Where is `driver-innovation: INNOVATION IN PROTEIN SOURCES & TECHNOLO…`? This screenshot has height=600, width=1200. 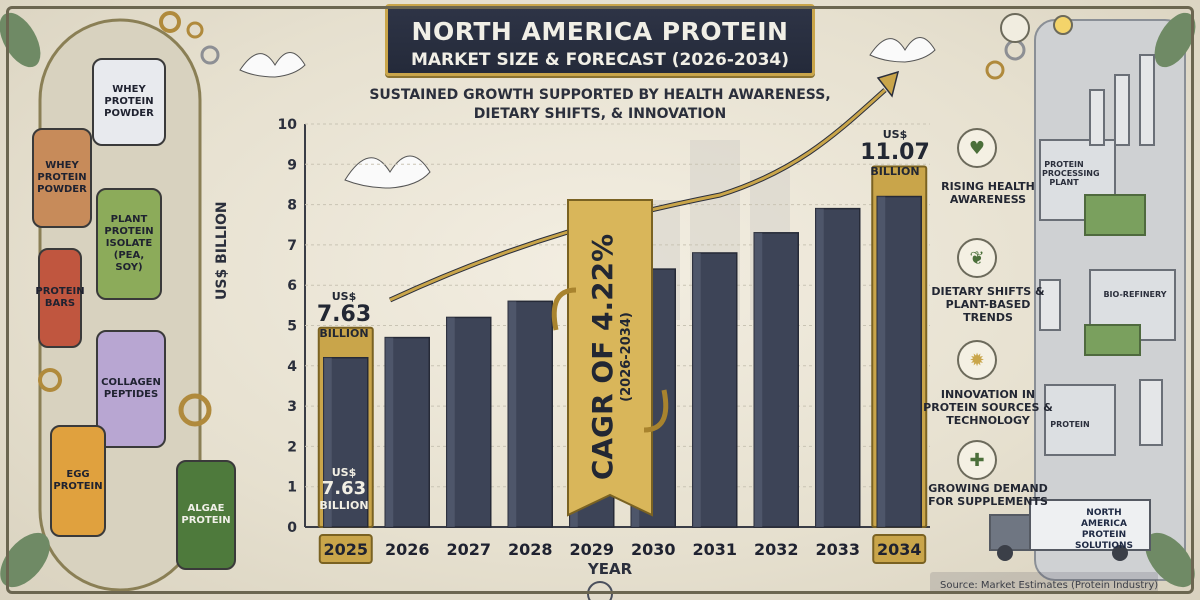
driver-innovation: INNOVATION IN PROTEIN SOURCES & TECHNOLO… is located at coordinates (988, 407).